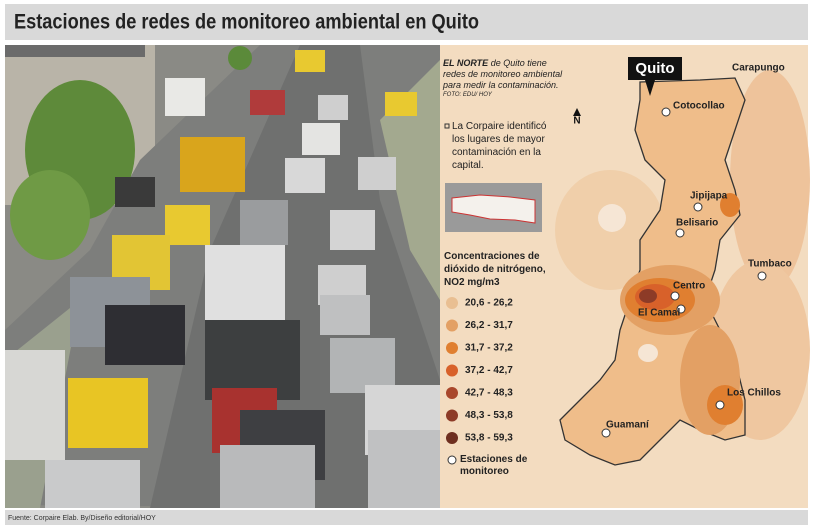 This screenshot has height=528, width=813. Describe the element at coordinates (650, 88) in the screenshot. I see `city-pointer` at that location.